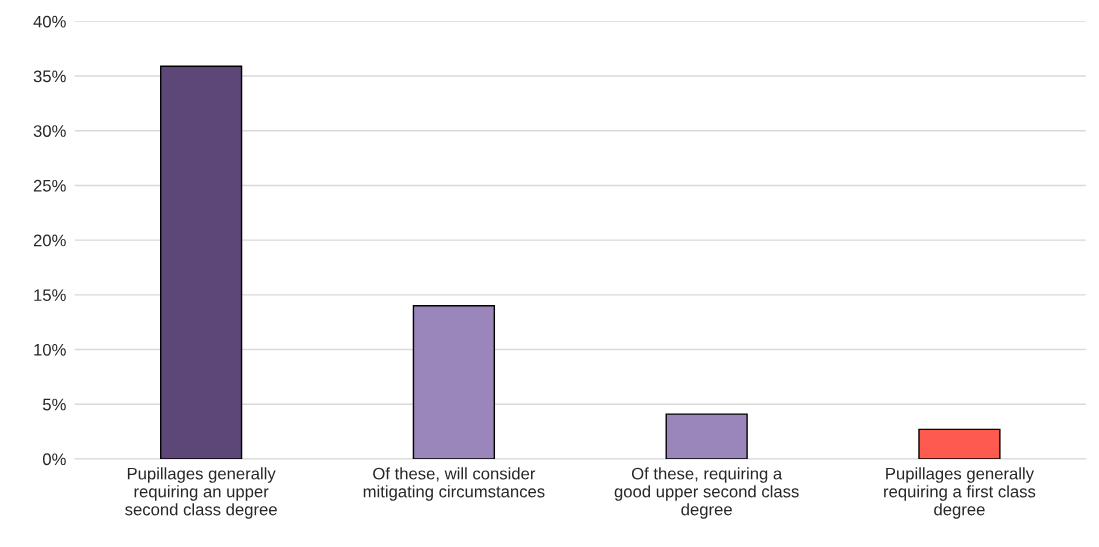 The height and width of the screenshot is (547, 1099). I want to click on y-tick-label: 0%, so click(54, 459).